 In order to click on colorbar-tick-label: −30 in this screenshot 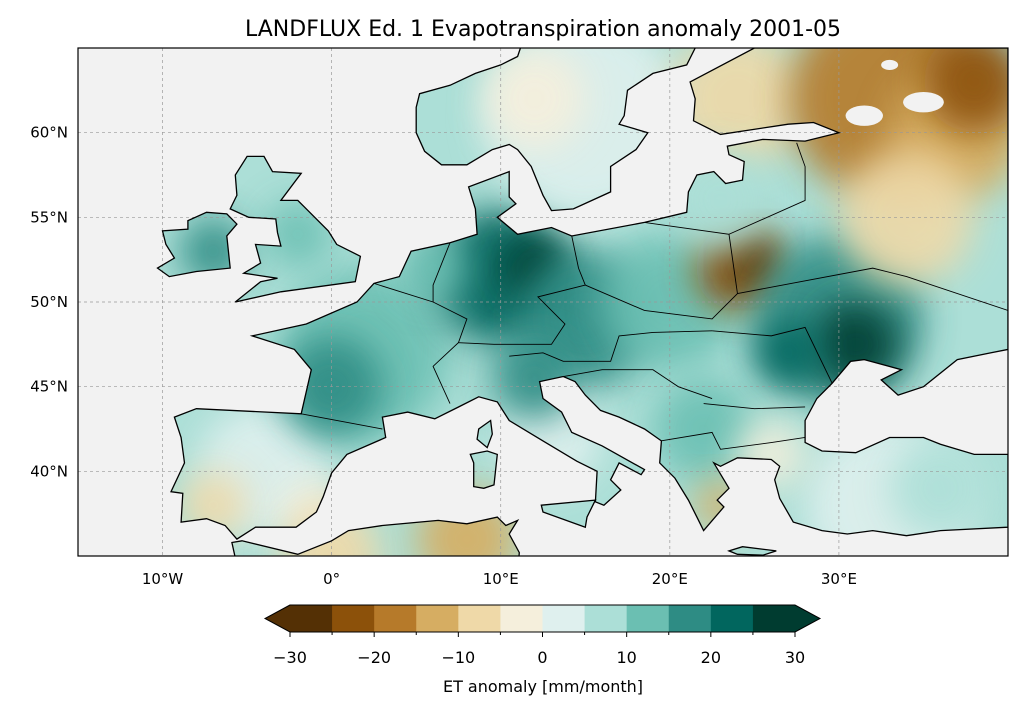, I will do `click(290, 657)`.